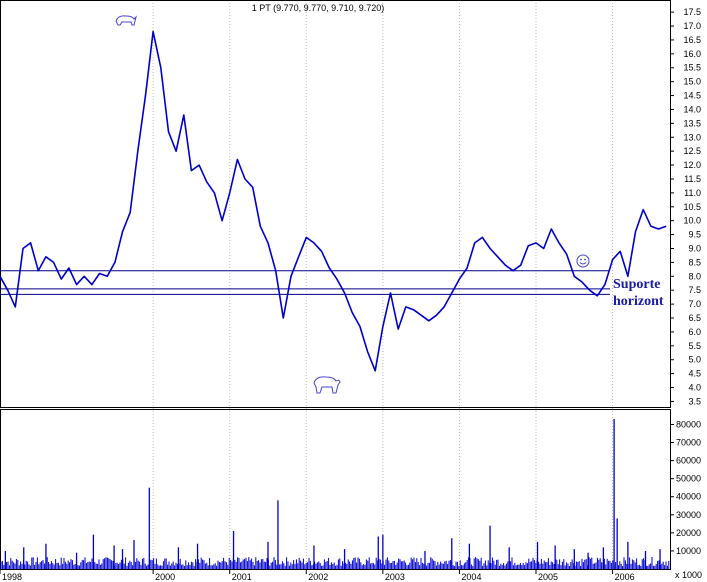 The width and height of the screenshot is (707, 582). What do you see at coordinates (688, 497) in the screenshot?
I see `volume-tick-label: 40000` at bounding box center [688, 497].